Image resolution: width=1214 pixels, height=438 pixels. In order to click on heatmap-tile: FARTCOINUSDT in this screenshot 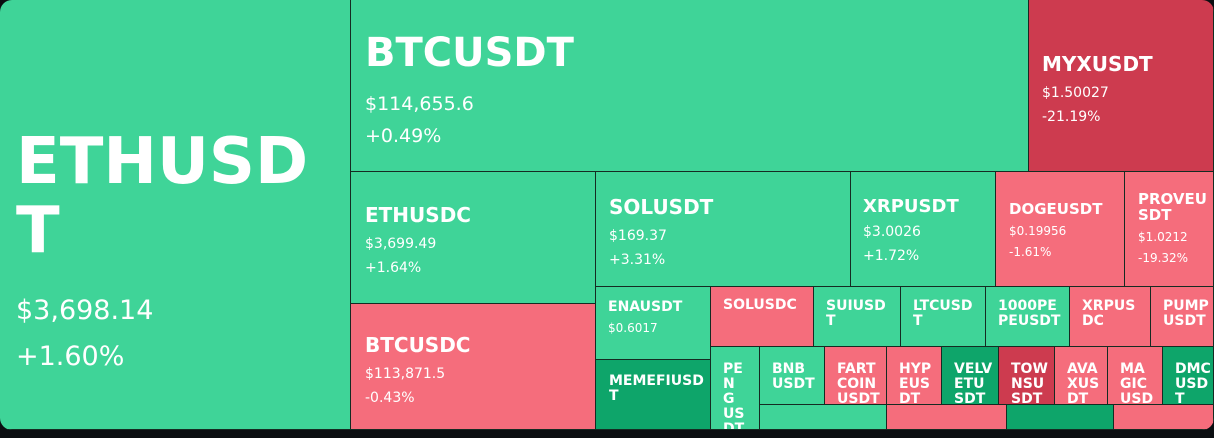, I will do `click(856, 376)`.